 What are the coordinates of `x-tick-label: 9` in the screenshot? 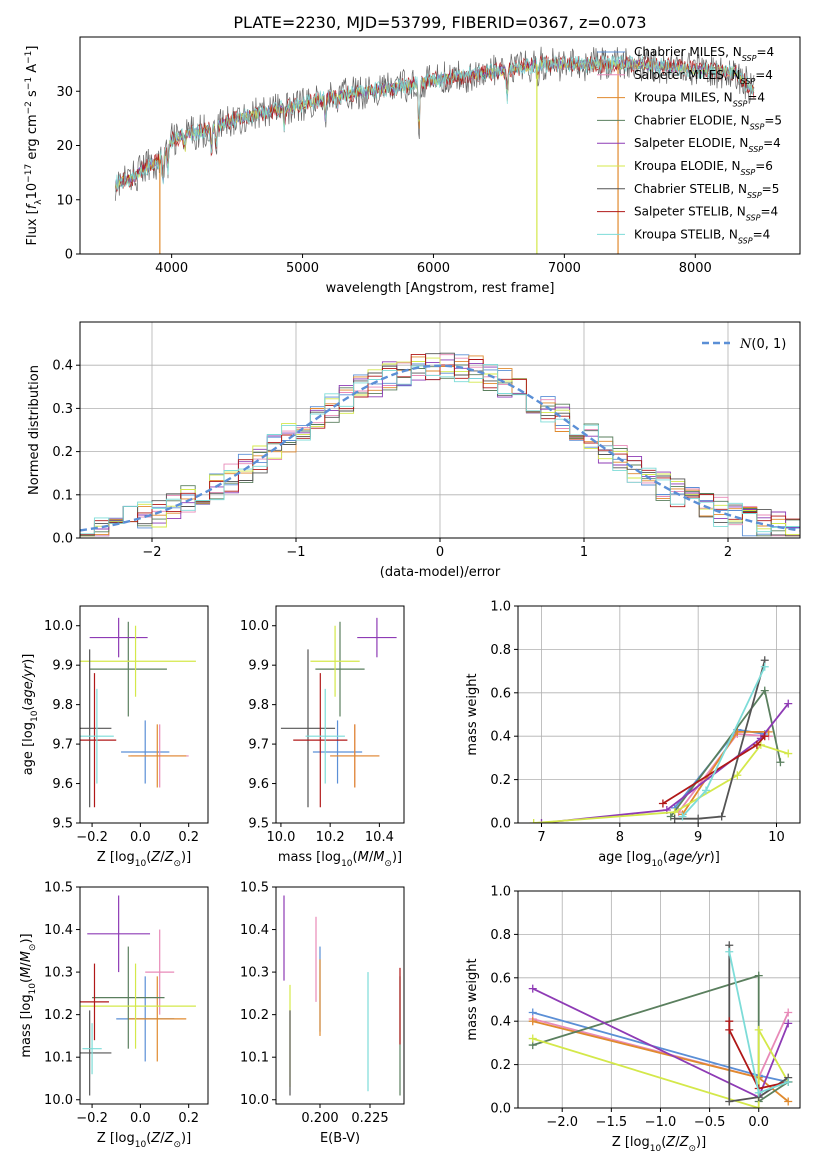 It's located at (698, 837).